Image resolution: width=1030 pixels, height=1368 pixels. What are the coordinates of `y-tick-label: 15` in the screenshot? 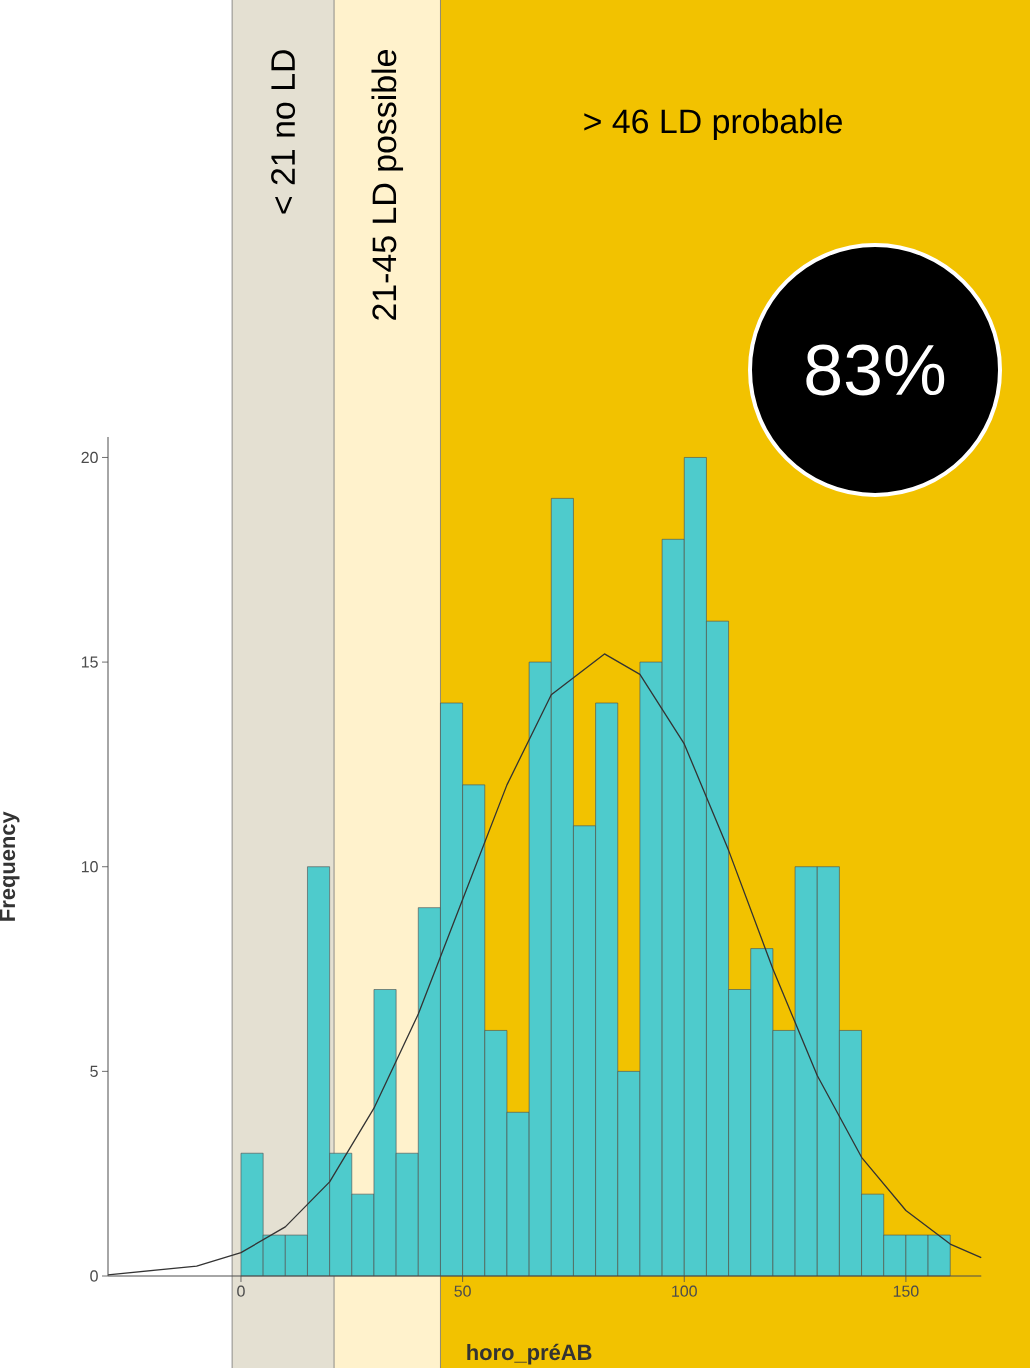 It's located at (89, 662).